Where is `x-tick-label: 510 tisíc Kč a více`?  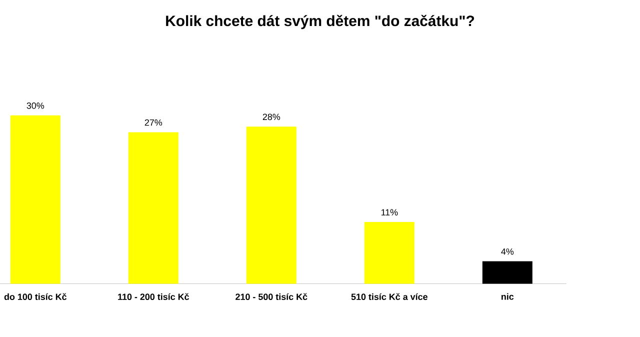
x-tick-label: 510 tisíc Kč a více is located at coordinates (389, 296).